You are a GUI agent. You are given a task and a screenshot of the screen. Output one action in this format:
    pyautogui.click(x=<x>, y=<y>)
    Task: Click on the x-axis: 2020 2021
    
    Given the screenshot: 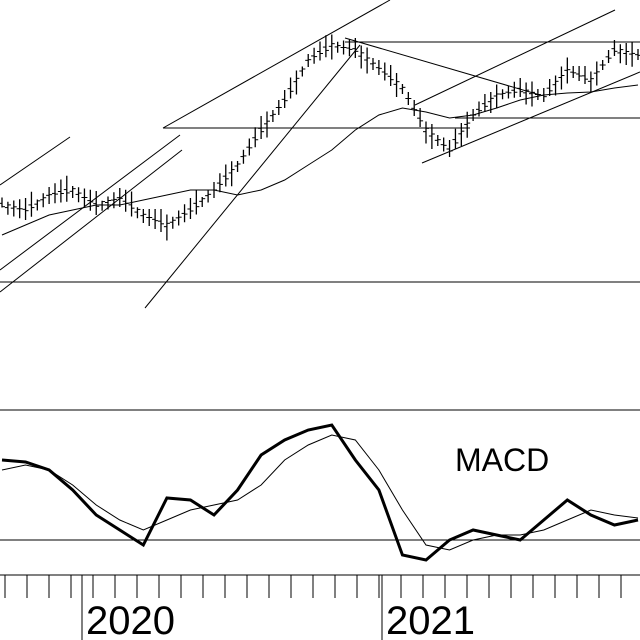 What is the action you would take?
    pyautogui.click(x=313, y=607)
    